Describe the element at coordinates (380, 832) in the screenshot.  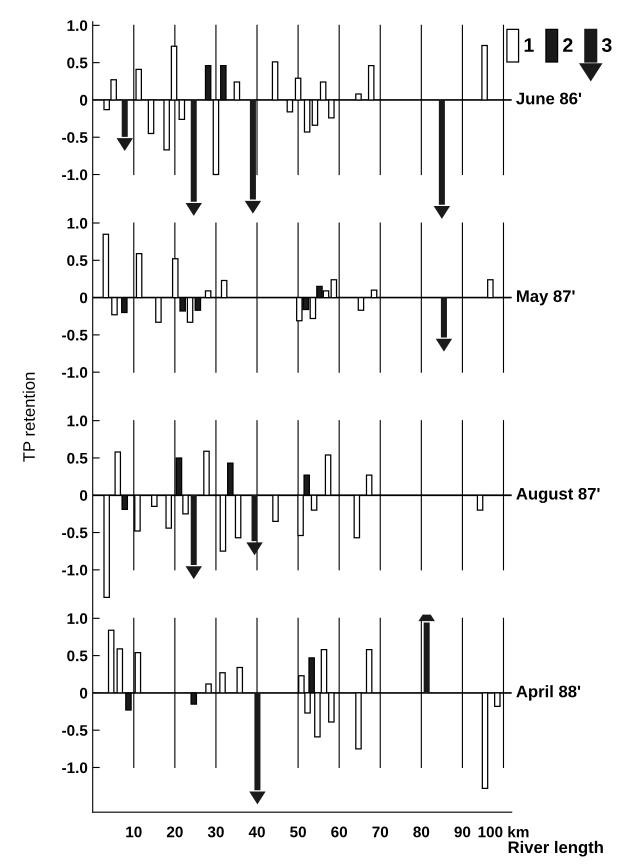
I see `x-tick-label: 70` at that location.